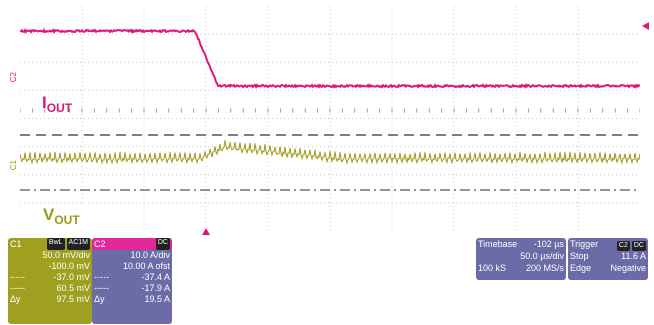 The height and width of the screenshot is (325, 654). I want to click on vout-label-main: V, so click(48, 214).